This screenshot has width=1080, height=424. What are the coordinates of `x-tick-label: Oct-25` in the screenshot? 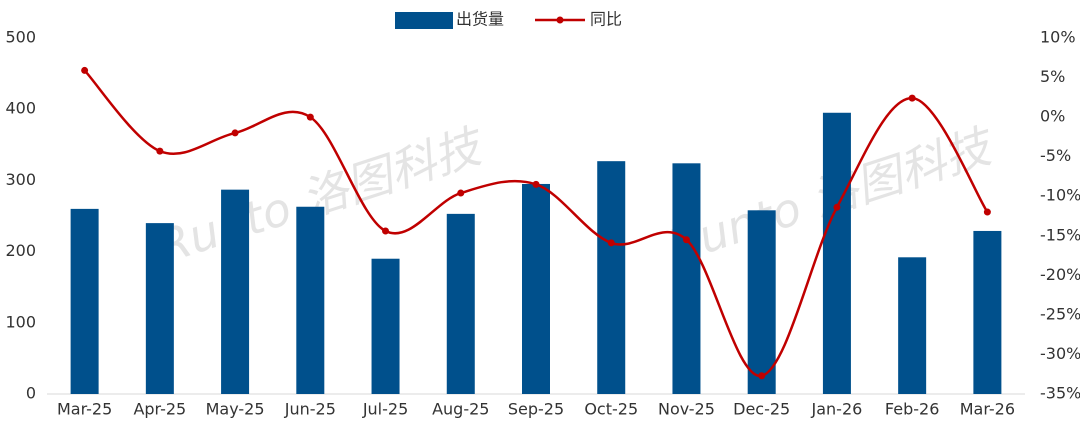 It's located at (611, 409).